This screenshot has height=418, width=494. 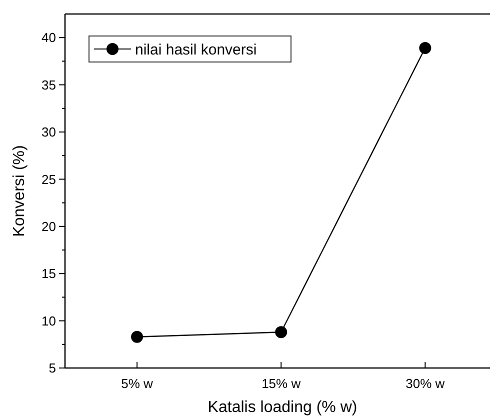 What do you see at coordinates (137, 383) in the screenshot?
I see `x-tick-label: 5% w` at bounding box center [137, 383].